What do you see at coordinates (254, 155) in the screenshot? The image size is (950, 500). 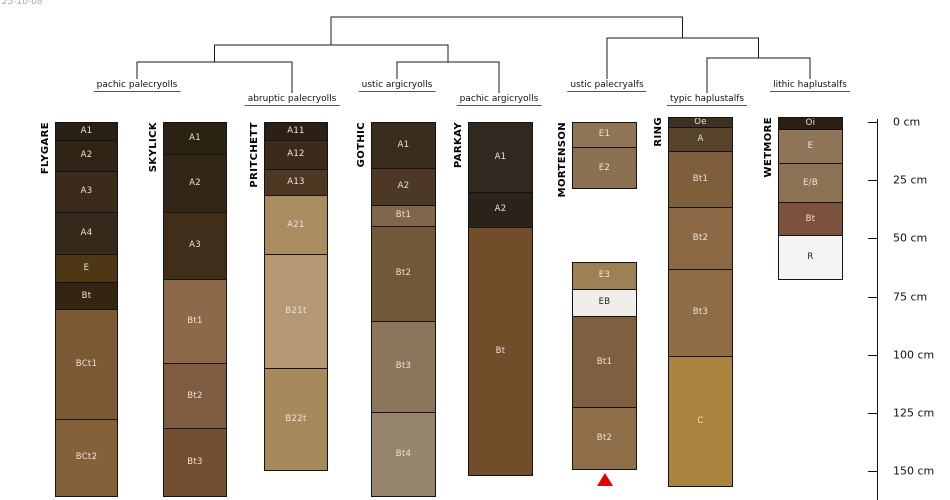 I see `series-name-pritchett: PRITCHETT` at bounding box center [254, 155].